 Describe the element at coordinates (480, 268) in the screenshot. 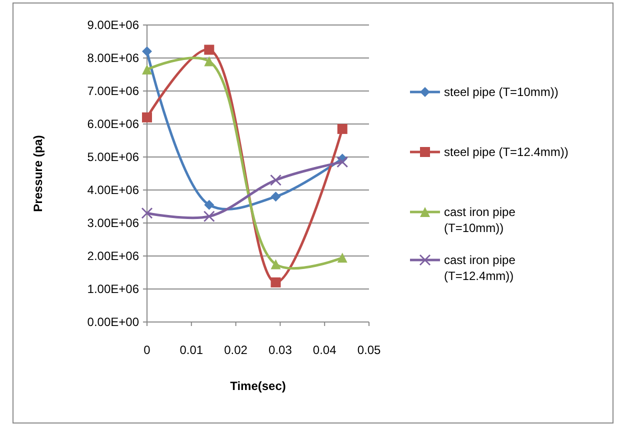

I see `legend-label: cast iron pipe (T=12.4mm))` at that location.